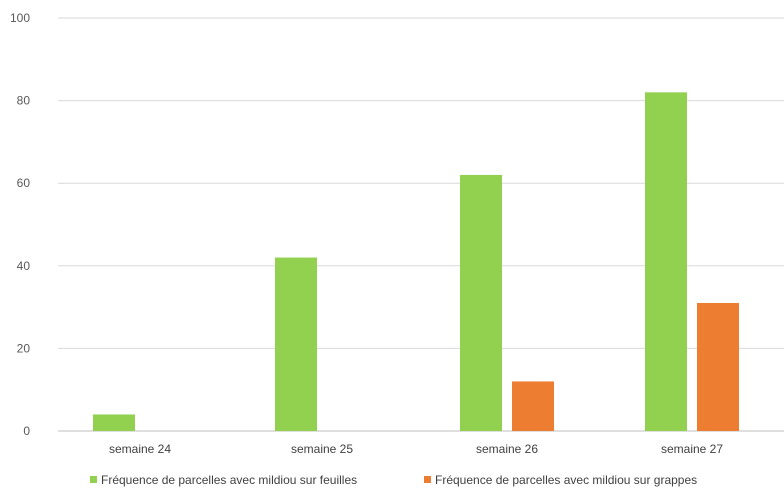 This screenshot has width=784, height=500. Describe the element at coordinates (140, 449) in the screenshot. I see `x-category-label: semaine 24` at that location.